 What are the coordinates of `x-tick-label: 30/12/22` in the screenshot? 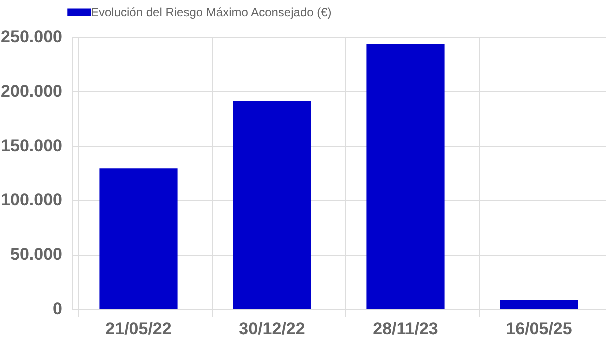 It's located at (272, 329).